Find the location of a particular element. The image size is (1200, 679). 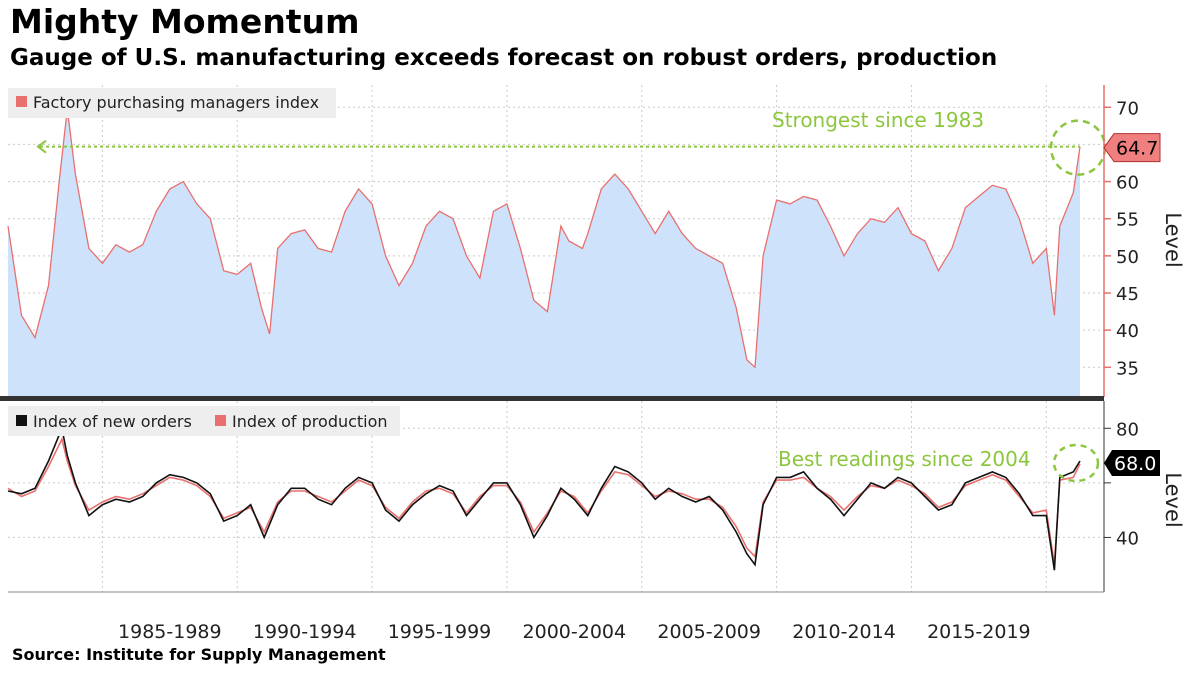

x-tick-label: 2000-2004 is located at coordinates (575, 632).